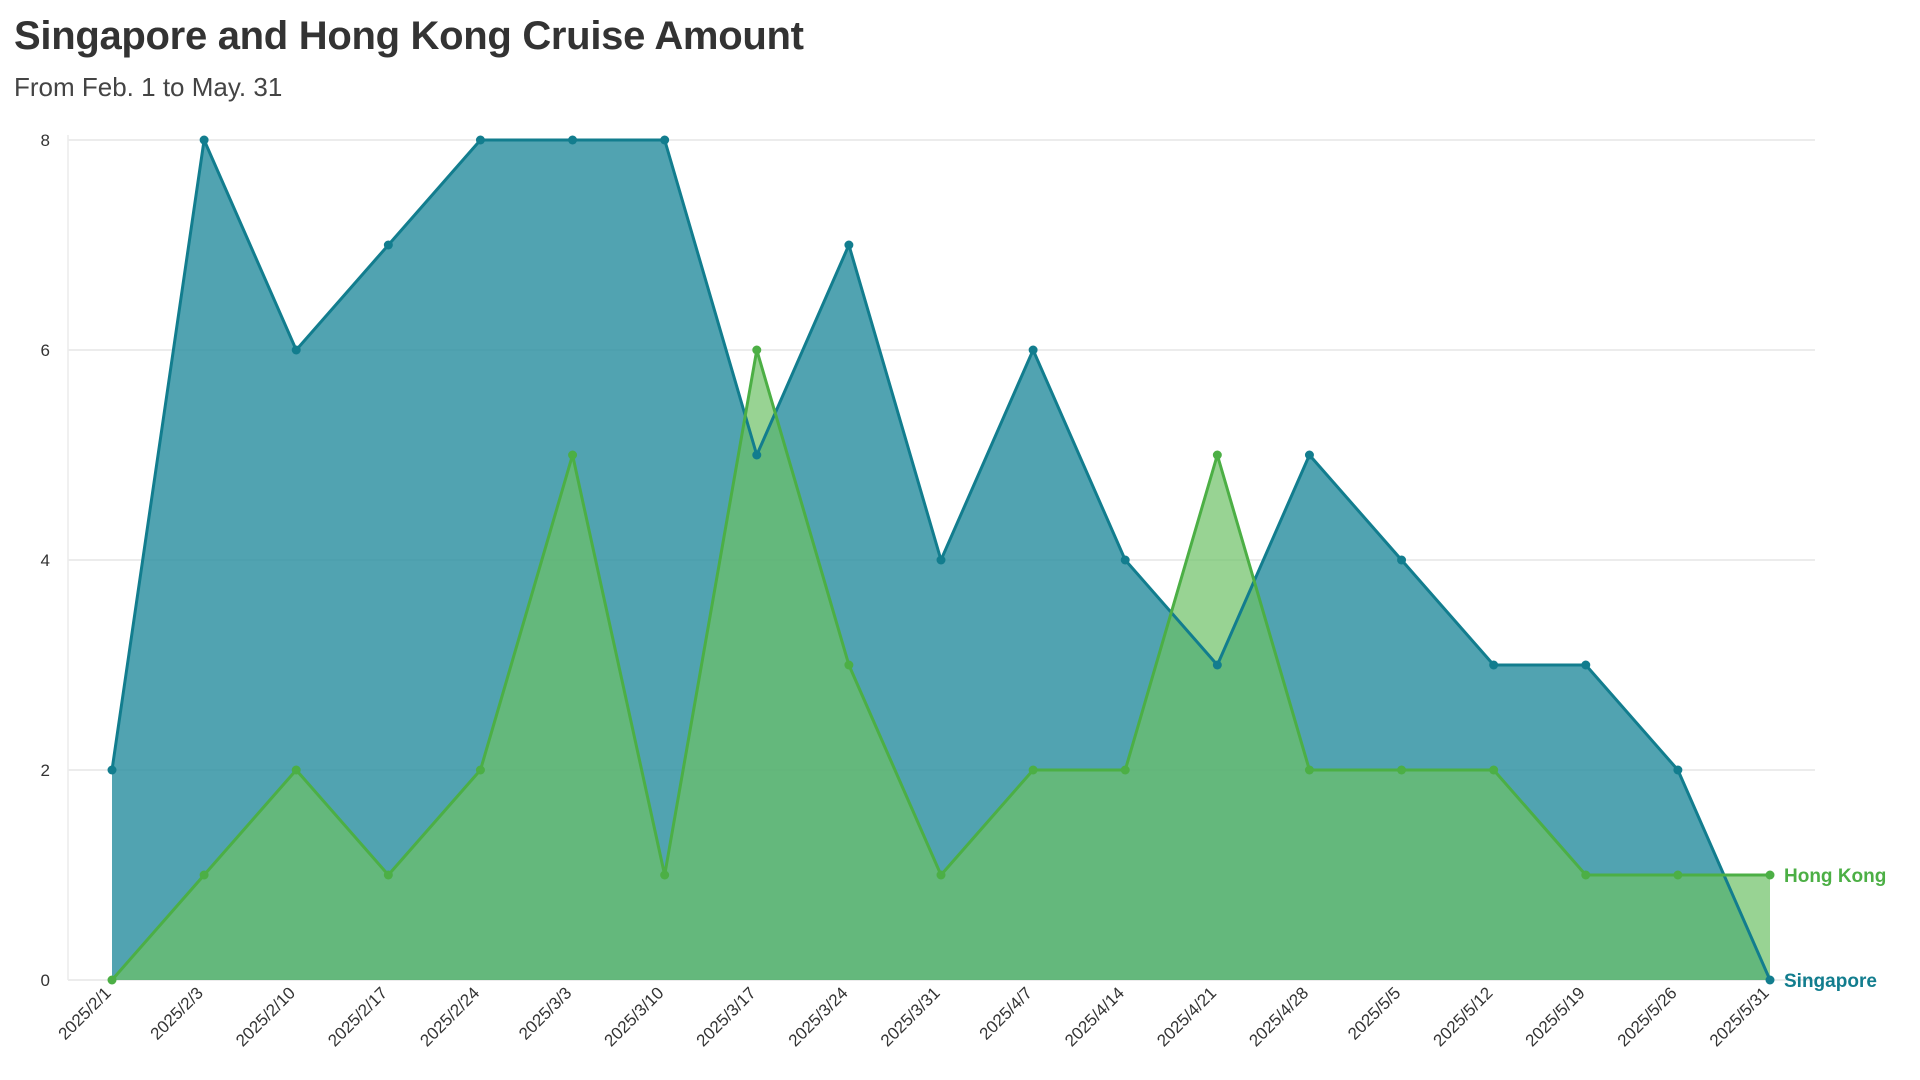 This screenshot has height=1080, width=1920. What do you see at coordinates (545, 1013) in the screenshot?
I see `x-tick-label: 2025/3/3` at bounding box center [545, 1013].